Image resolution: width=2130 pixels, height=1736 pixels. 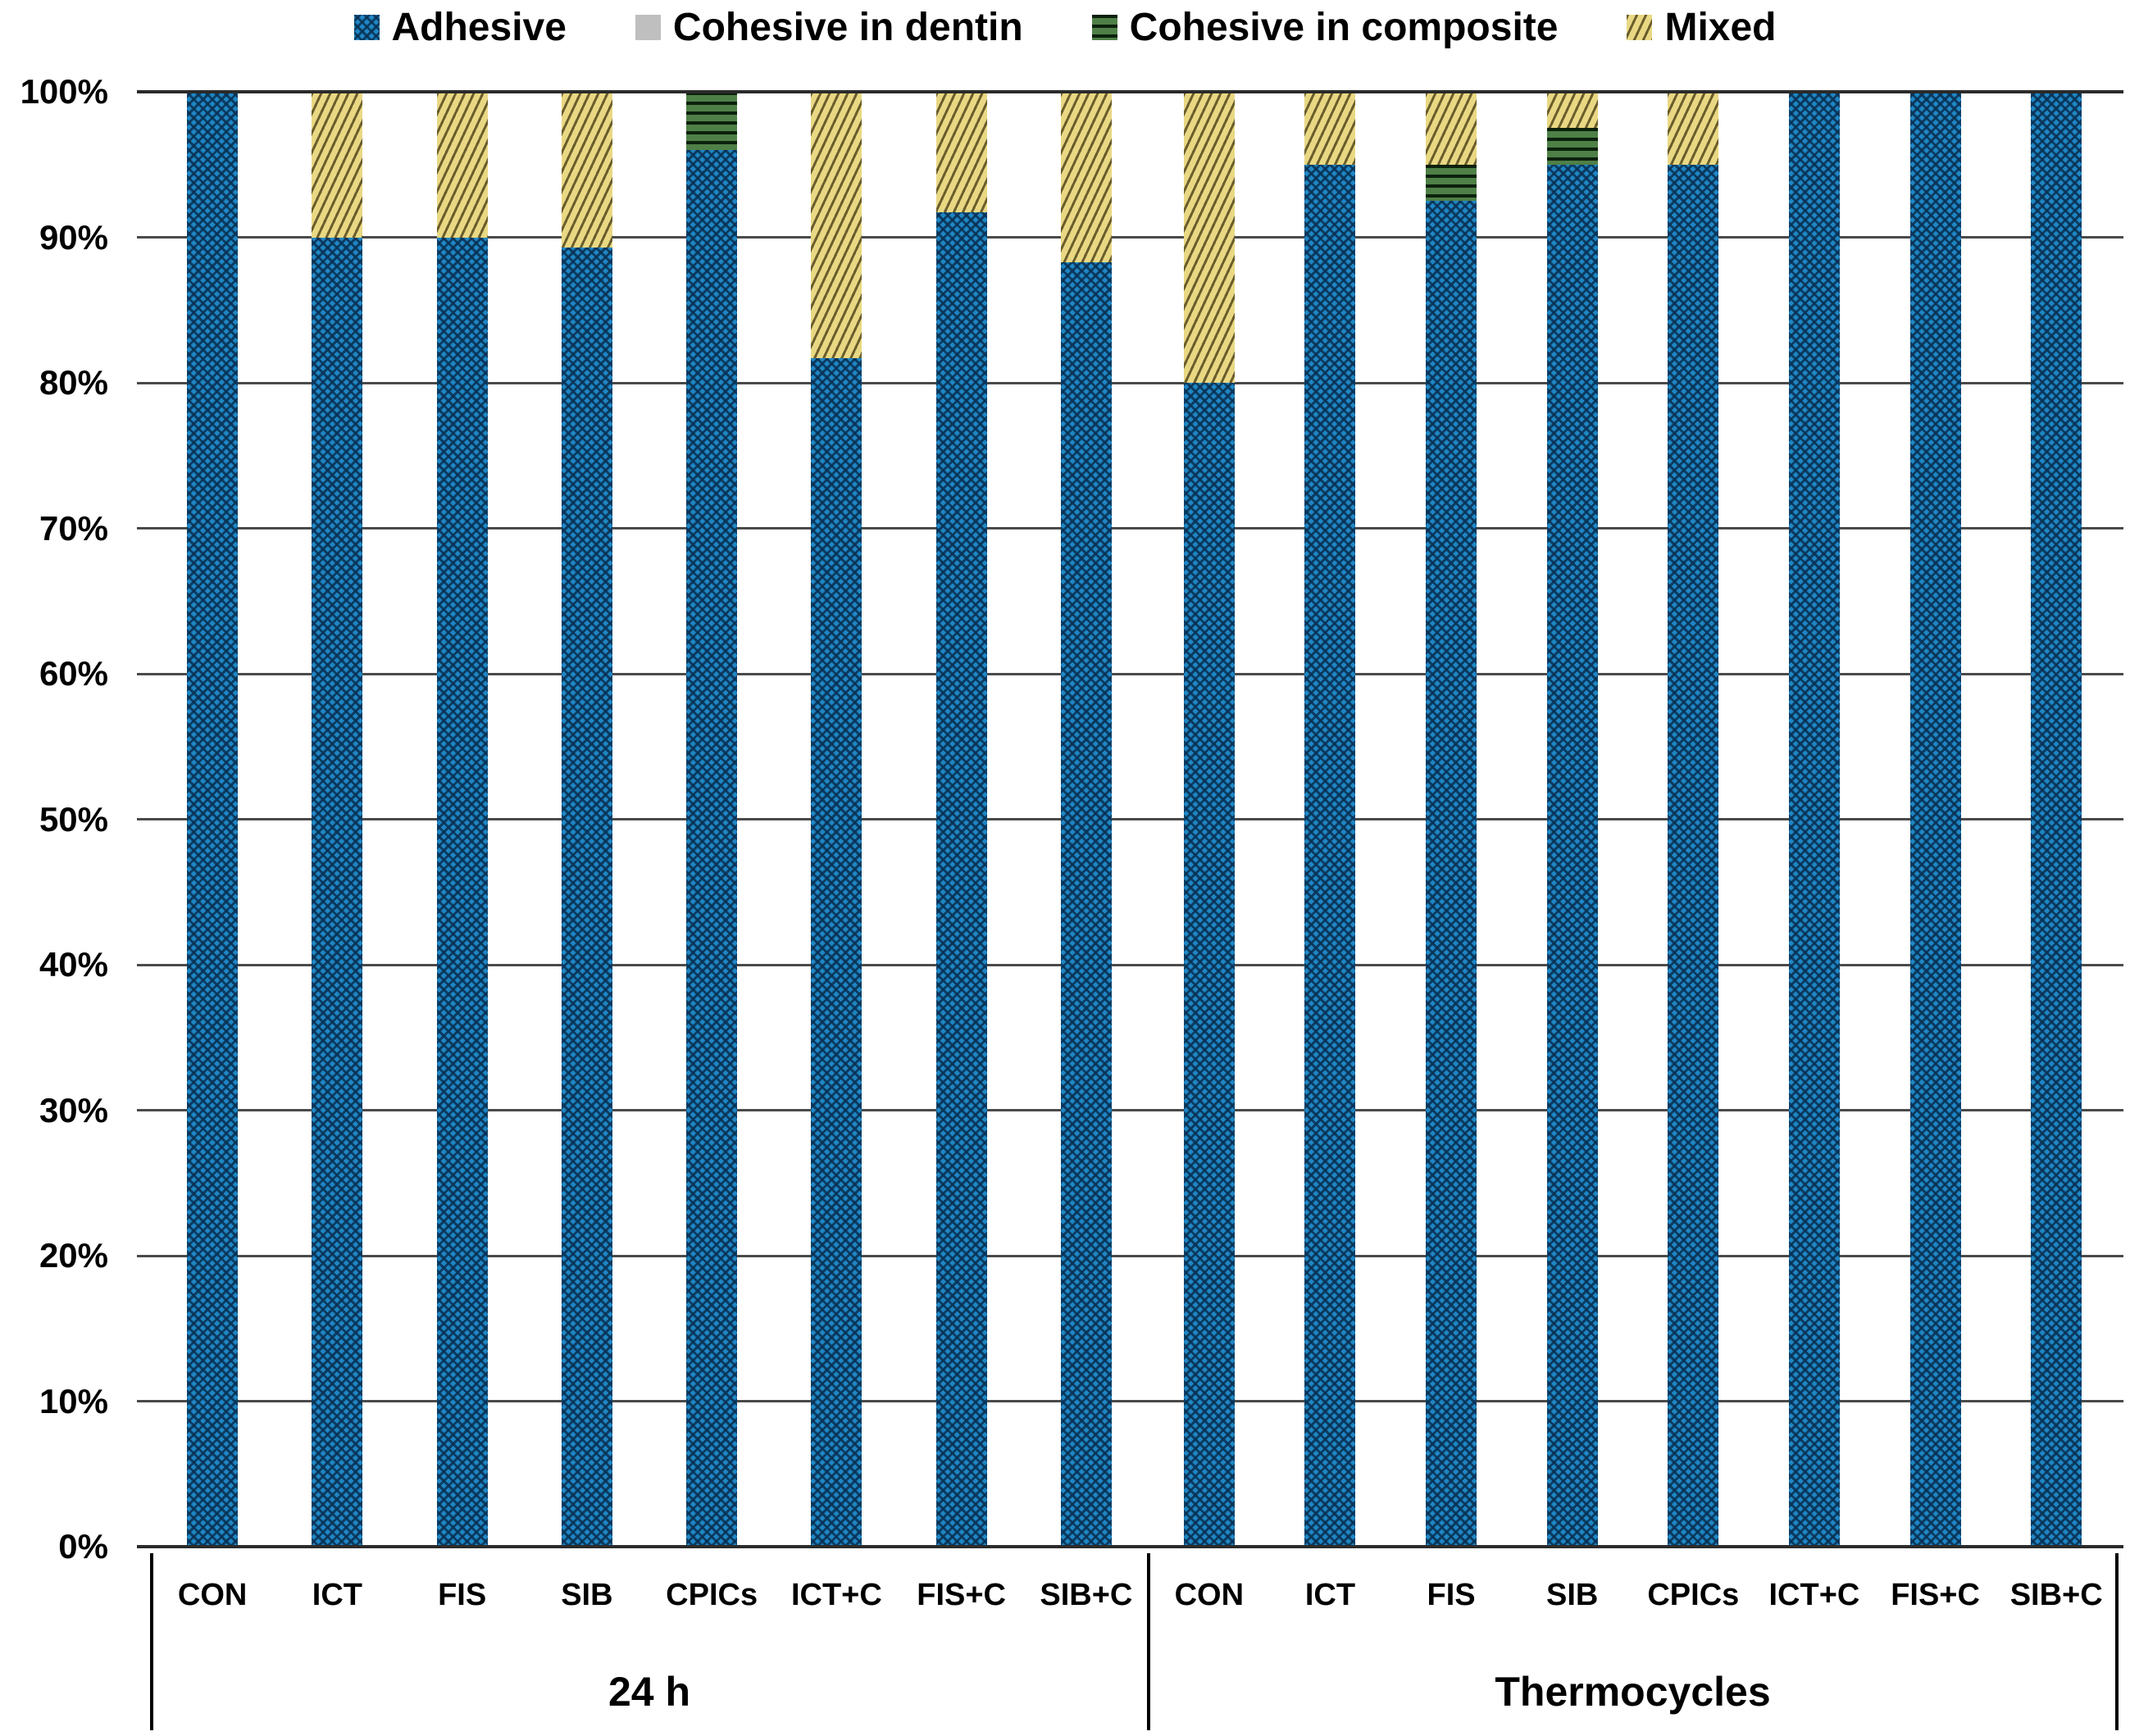 I want to click on mixed-swatch-icon, so click(x=1640, y=27).